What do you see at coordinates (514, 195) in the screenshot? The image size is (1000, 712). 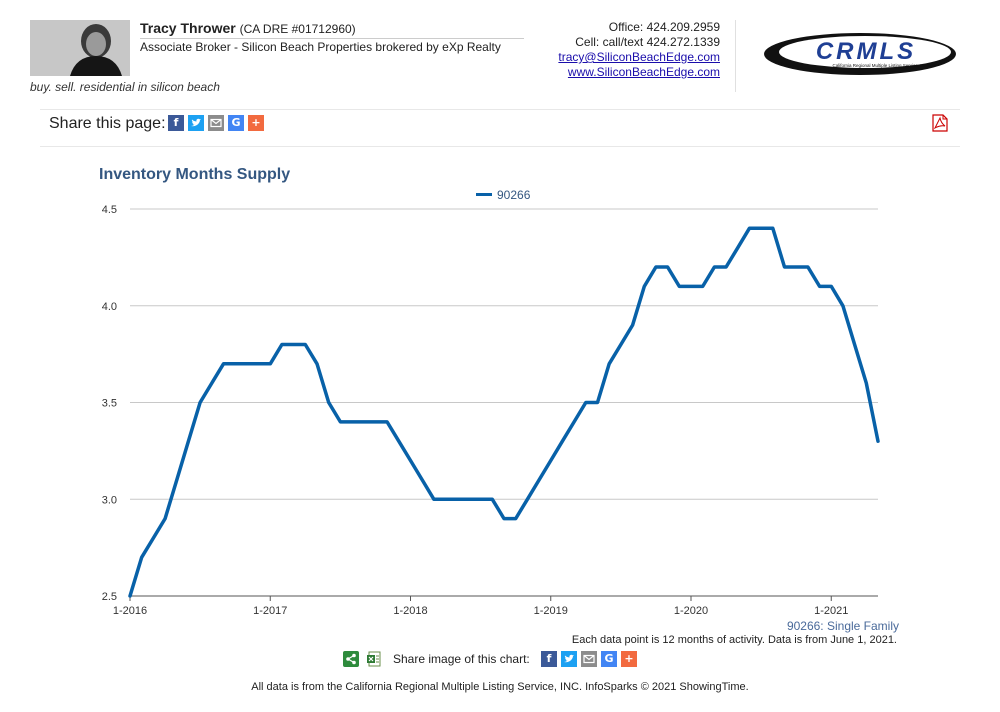 I see `legend-label-90266: 90266` at bounding box center [514, 195].